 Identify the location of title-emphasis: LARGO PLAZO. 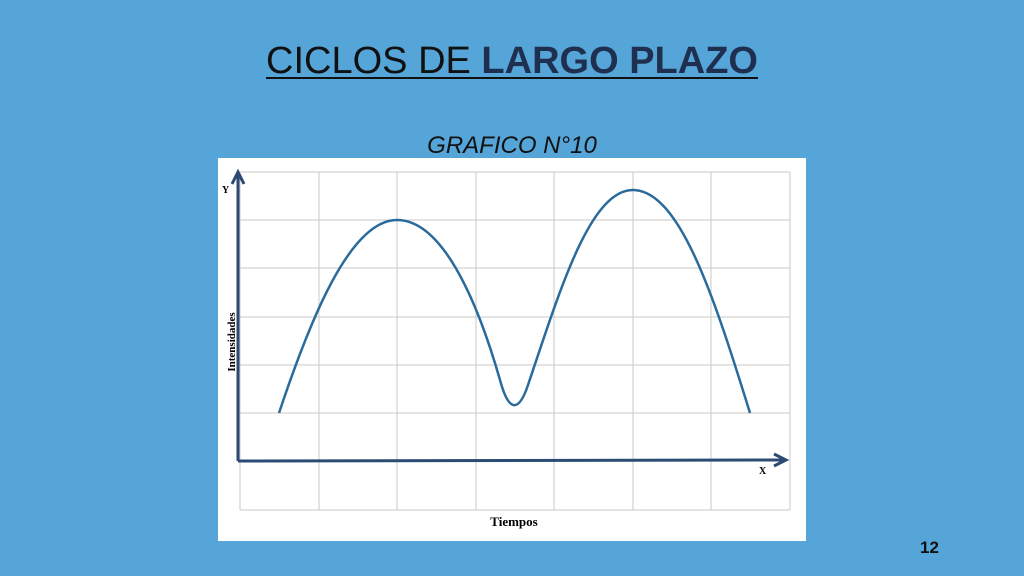
(619, 61).